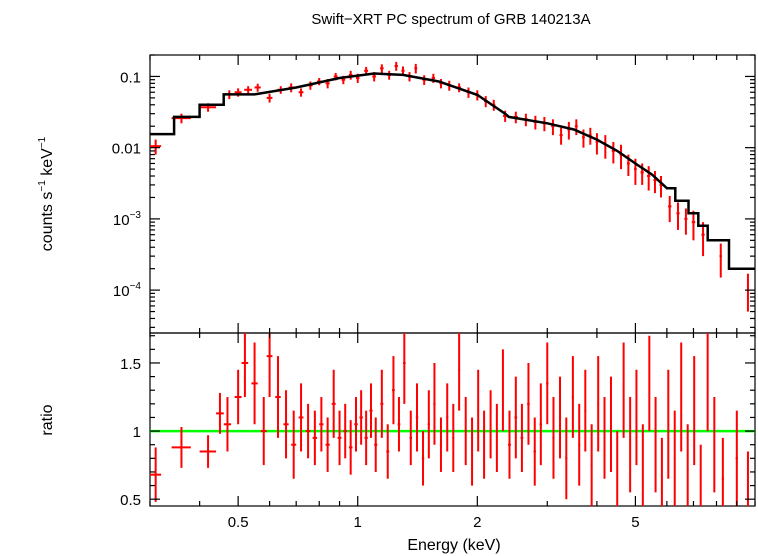 The width and height of the screenshot is (758, 556). I want to click on spectrum-ylabel: counts s−1 keV−1, so click(46, 193).